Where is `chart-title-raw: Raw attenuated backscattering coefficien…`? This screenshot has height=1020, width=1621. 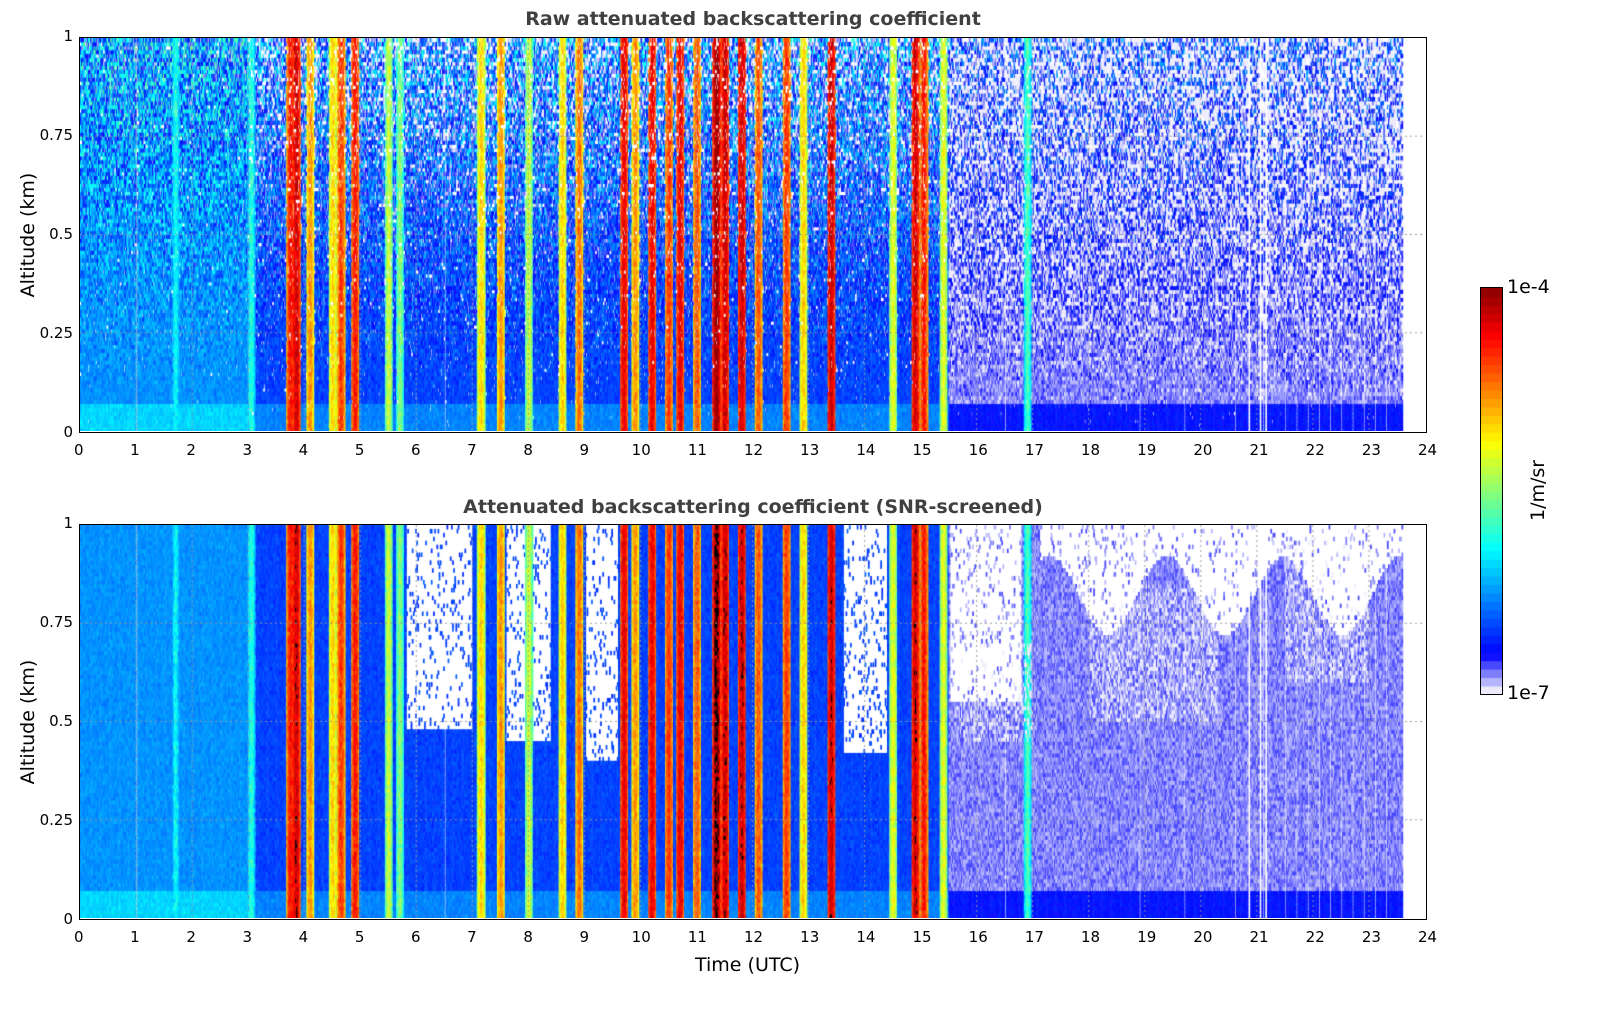
chart-title-raw: Raw attenuated backscattering coefficien… is located at coordinates (753, 19).